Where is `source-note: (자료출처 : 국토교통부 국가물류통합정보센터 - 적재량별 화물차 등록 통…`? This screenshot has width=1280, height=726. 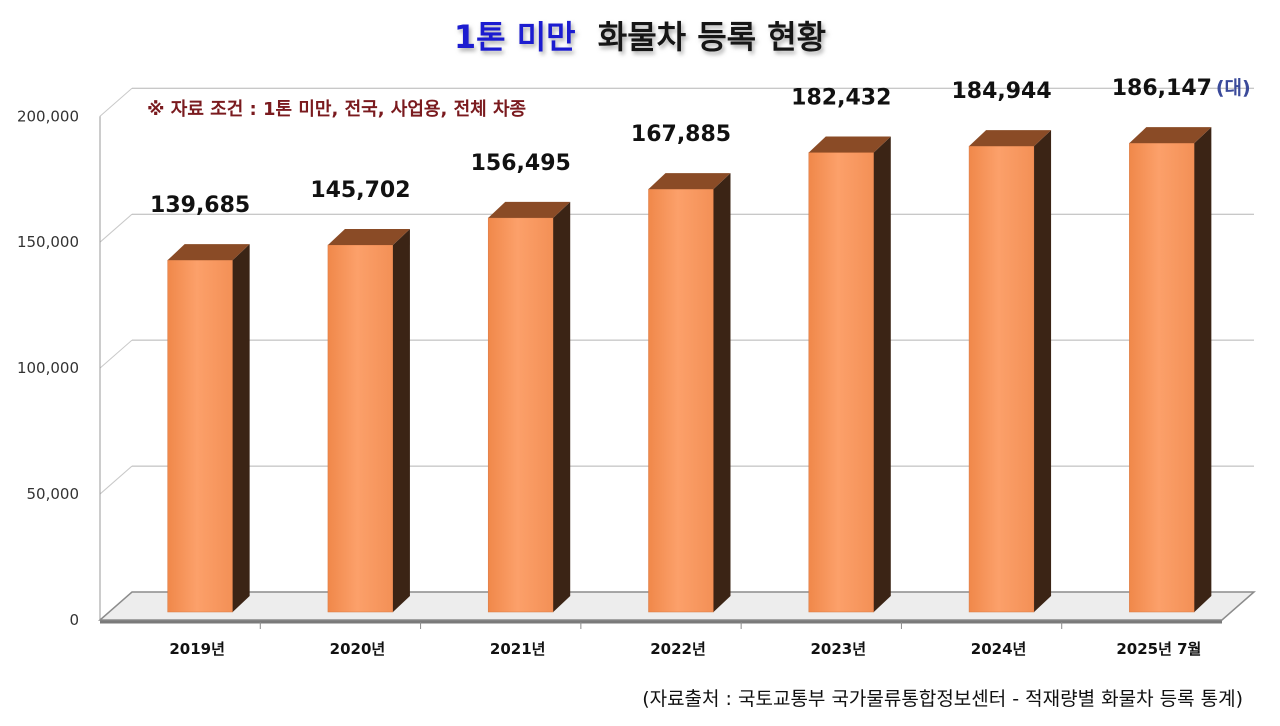 source-note: (자료출처 : 국토교통부 국가물류통합정보센터 - 적재량별 화물차 등록 통… is located at coordinates (942, 699).